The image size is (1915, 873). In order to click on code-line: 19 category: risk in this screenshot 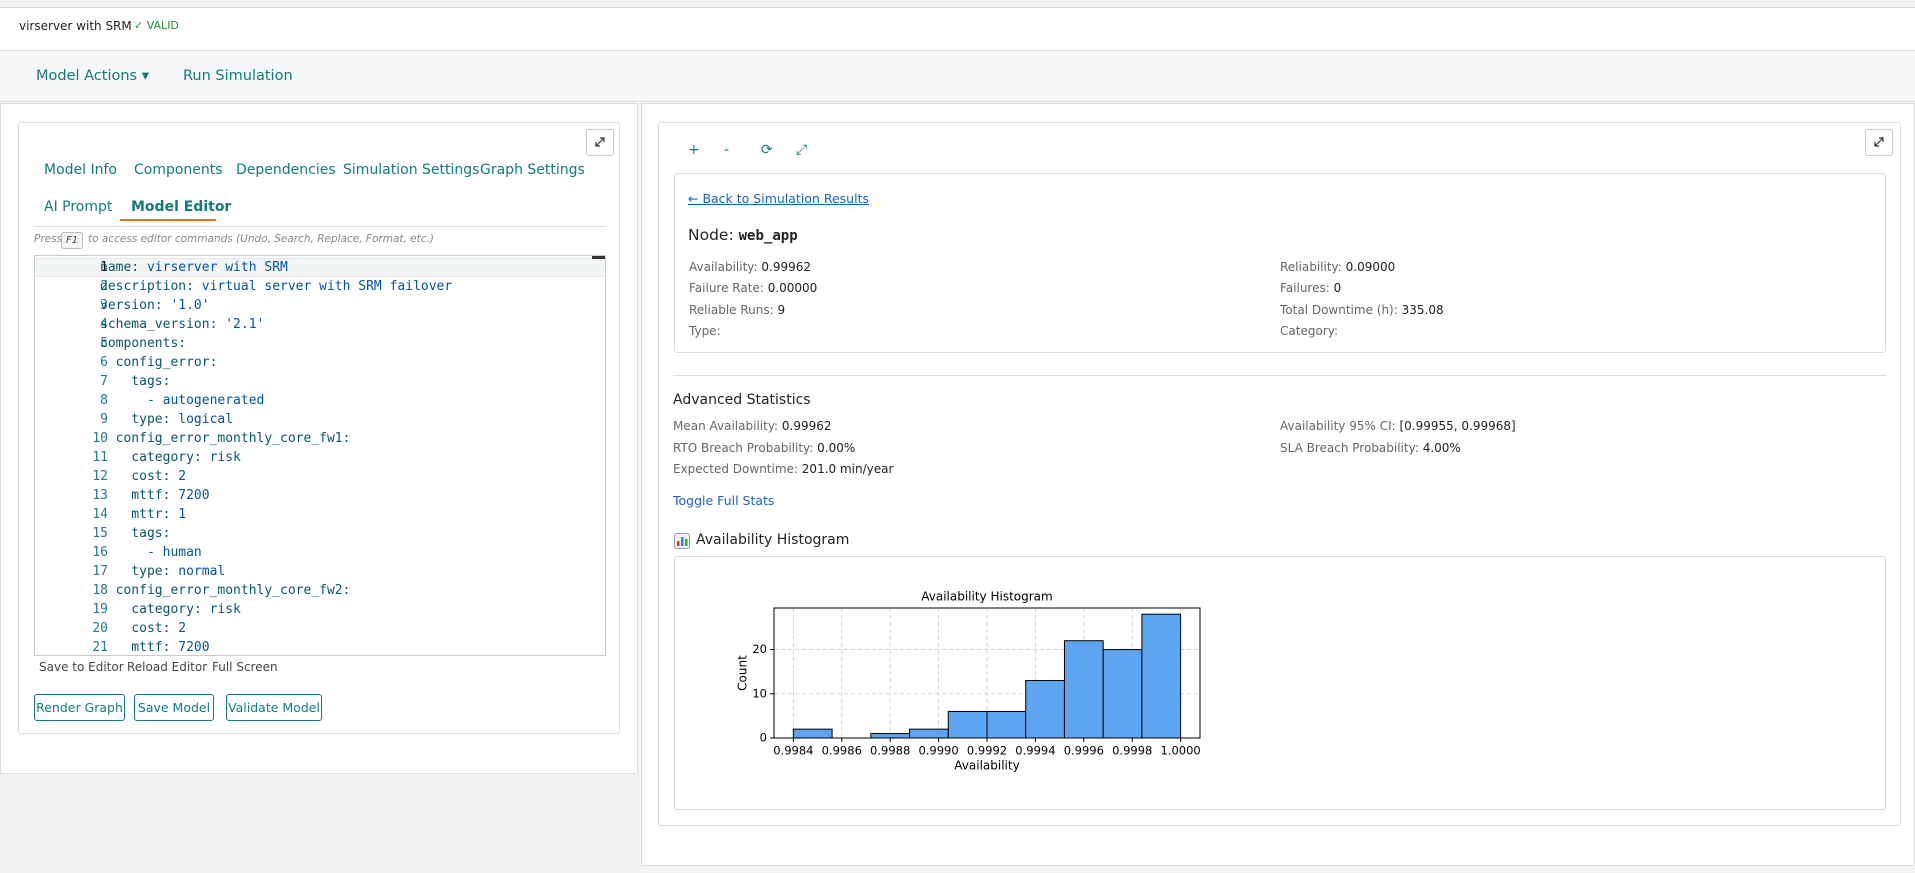, I will do `click(320, 609)`.